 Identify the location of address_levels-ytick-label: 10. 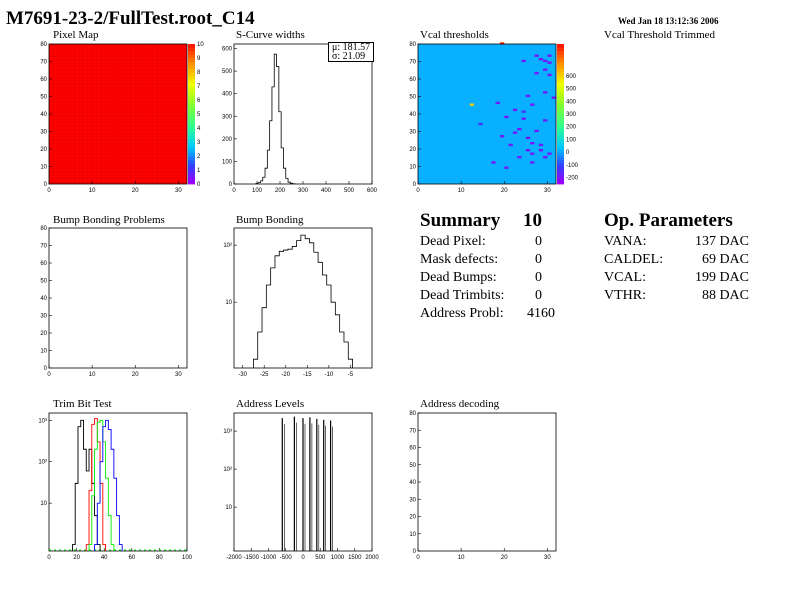
(228, 508).